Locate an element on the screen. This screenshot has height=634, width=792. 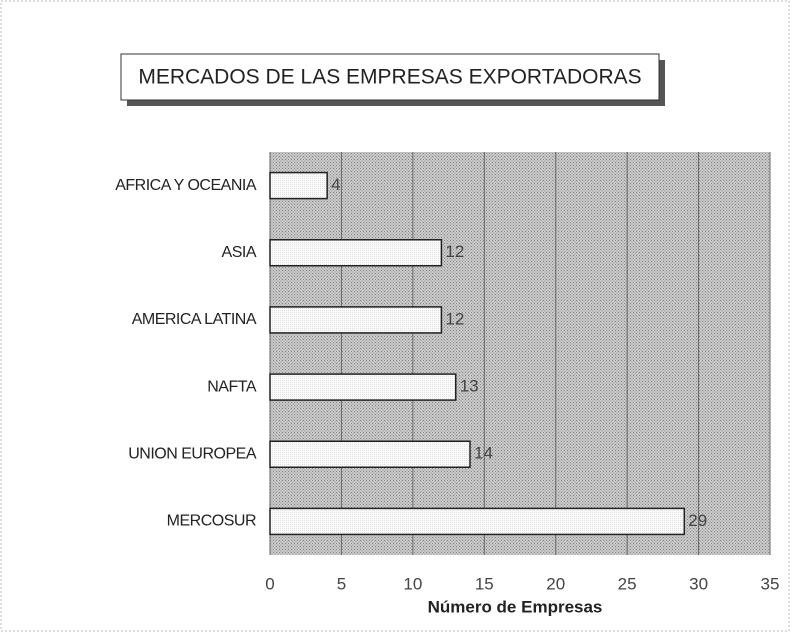
y-tick-label: AFRICA Y OCEANIA is located at coordinates (186, 185).